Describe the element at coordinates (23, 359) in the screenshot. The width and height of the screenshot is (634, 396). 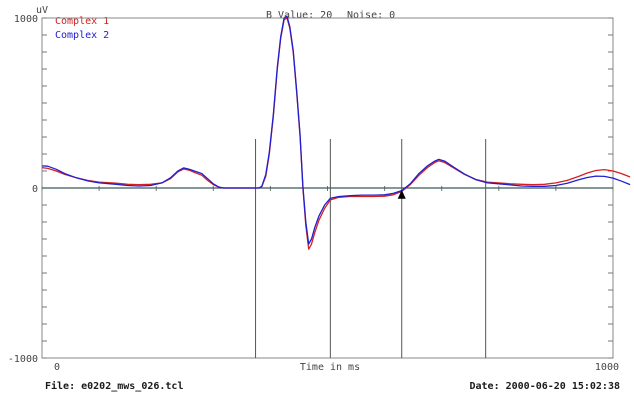
I see `y-tick-label-bottom: -1000` at that location.